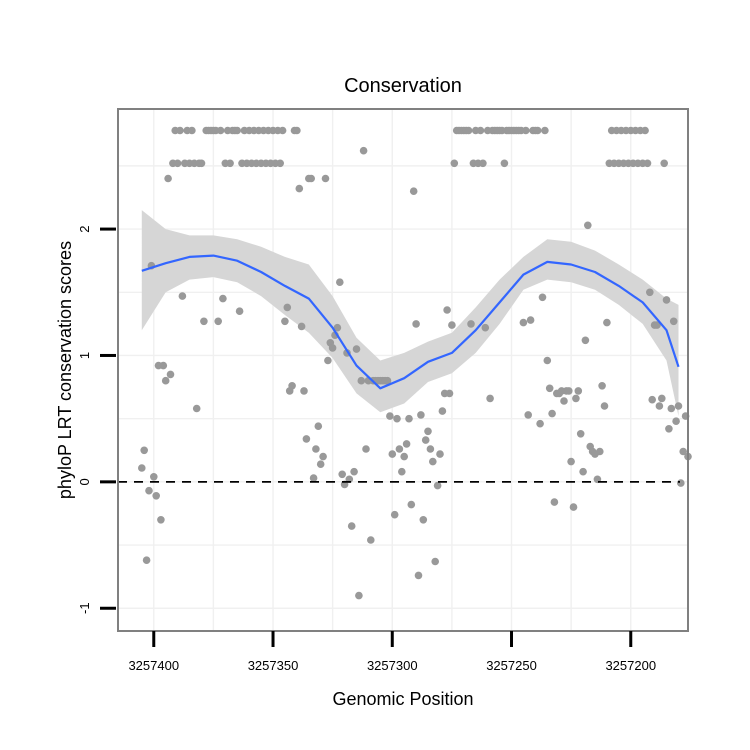 This screenshot has width=750, height=750. What do you see at coordinates (511, 665) in the screenshot?
I see `x-tick-label: 3257250` at bounding box center [511, 665].